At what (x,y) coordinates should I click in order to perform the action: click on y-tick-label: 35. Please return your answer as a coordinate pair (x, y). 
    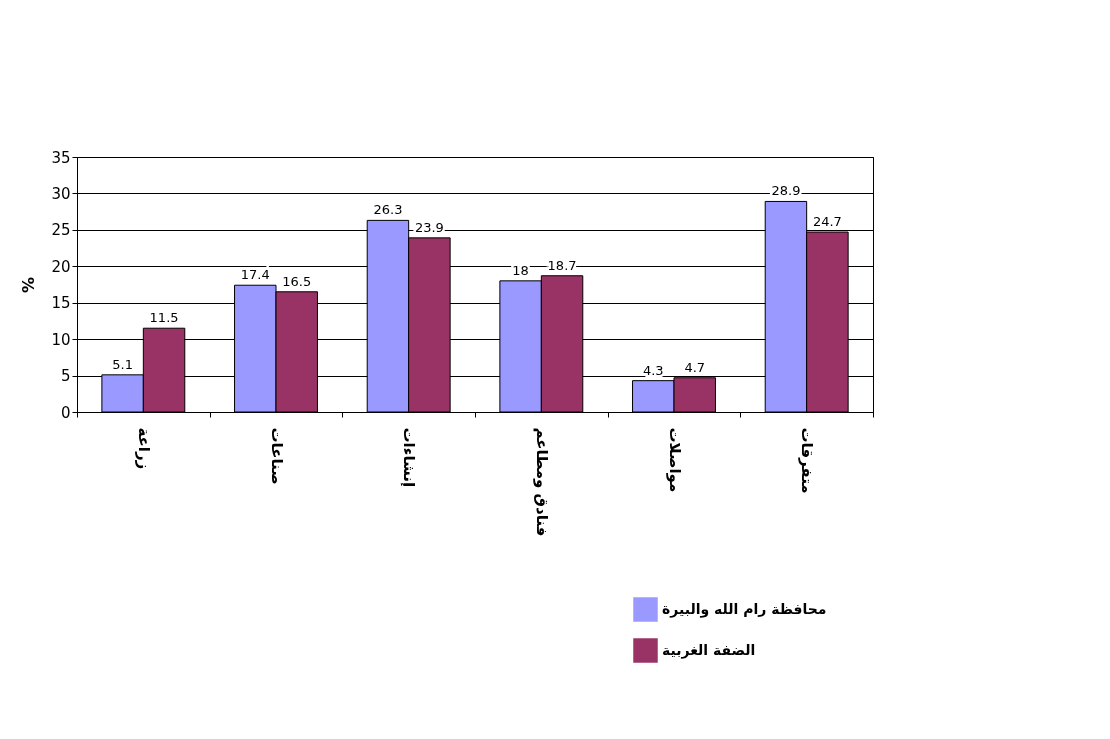
    Looking at the image, I should click on (61, 157).